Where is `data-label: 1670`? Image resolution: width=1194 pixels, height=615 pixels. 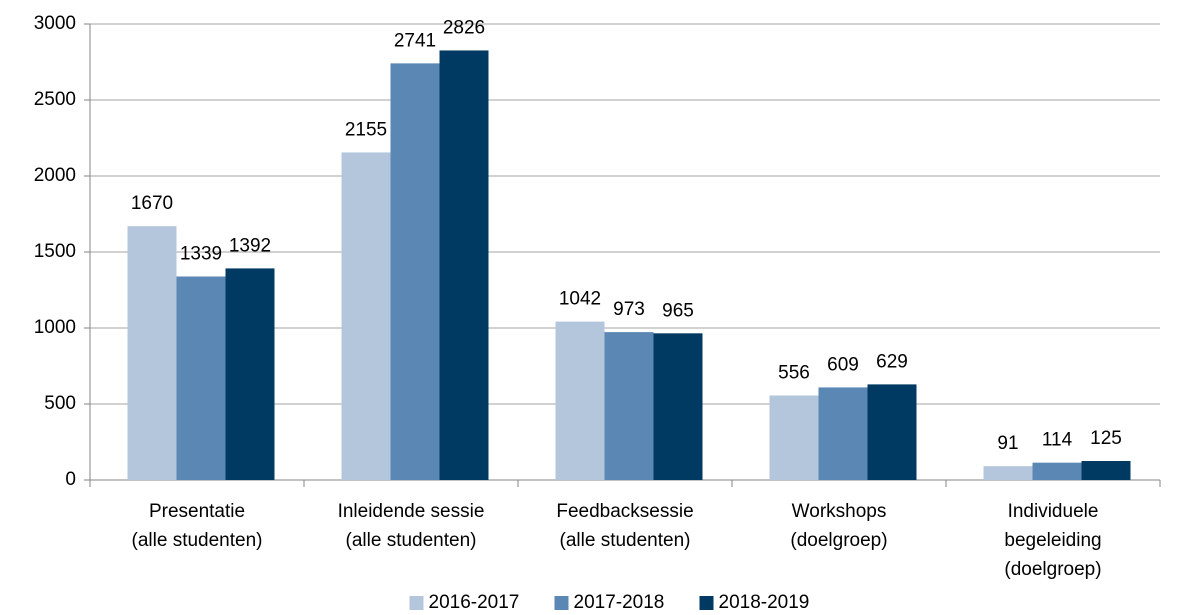
data-label: 1670 is located at coordinates (152, 203).